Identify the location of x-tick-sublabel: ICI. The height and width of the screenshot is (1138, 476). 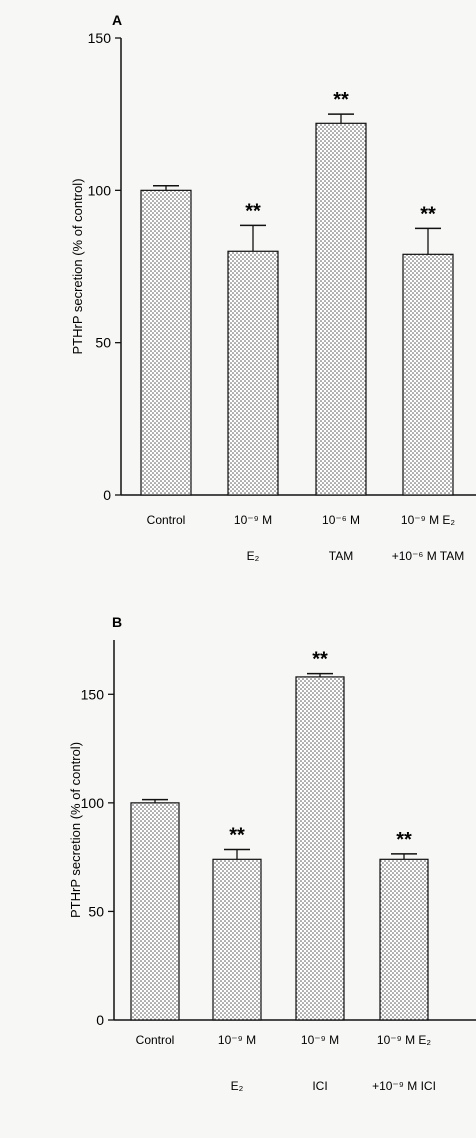
(319, 1086).